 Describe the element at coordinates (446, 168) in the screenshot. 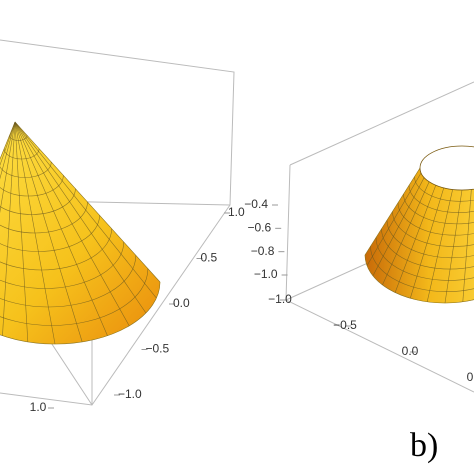

I see `shell-opening` at that location.